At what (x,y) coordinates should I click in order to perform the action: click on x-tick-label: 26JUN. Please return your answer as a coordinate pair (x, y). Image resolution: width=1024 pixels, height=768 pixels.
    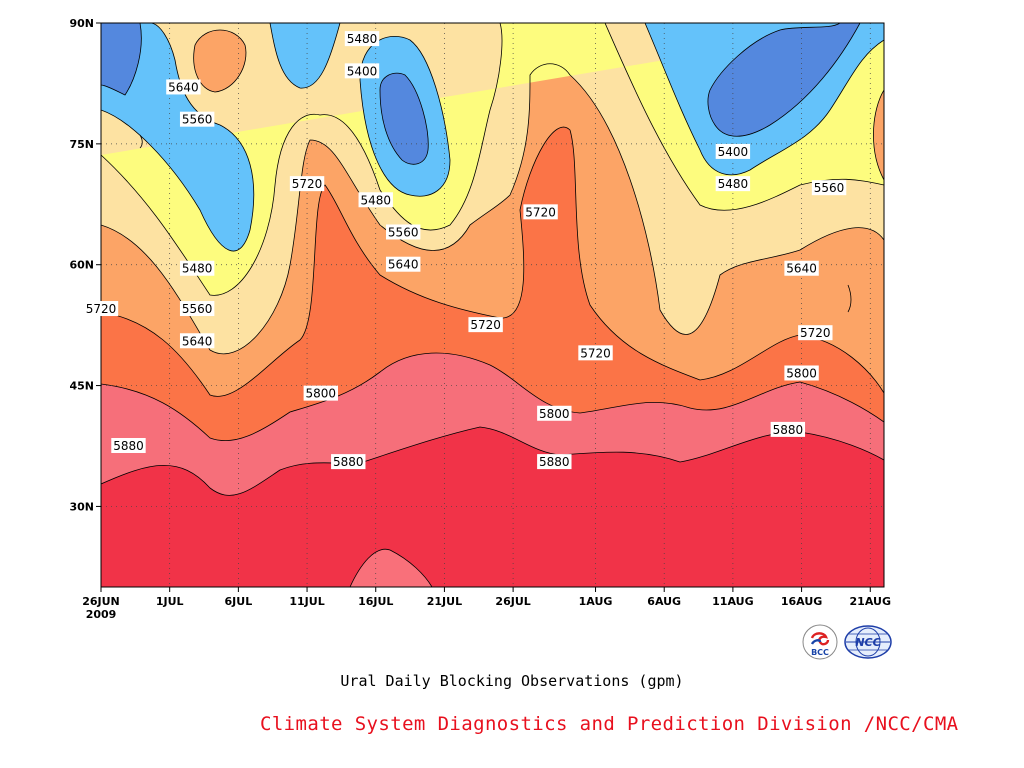
    Looking at the image, I should click on (101, 601).